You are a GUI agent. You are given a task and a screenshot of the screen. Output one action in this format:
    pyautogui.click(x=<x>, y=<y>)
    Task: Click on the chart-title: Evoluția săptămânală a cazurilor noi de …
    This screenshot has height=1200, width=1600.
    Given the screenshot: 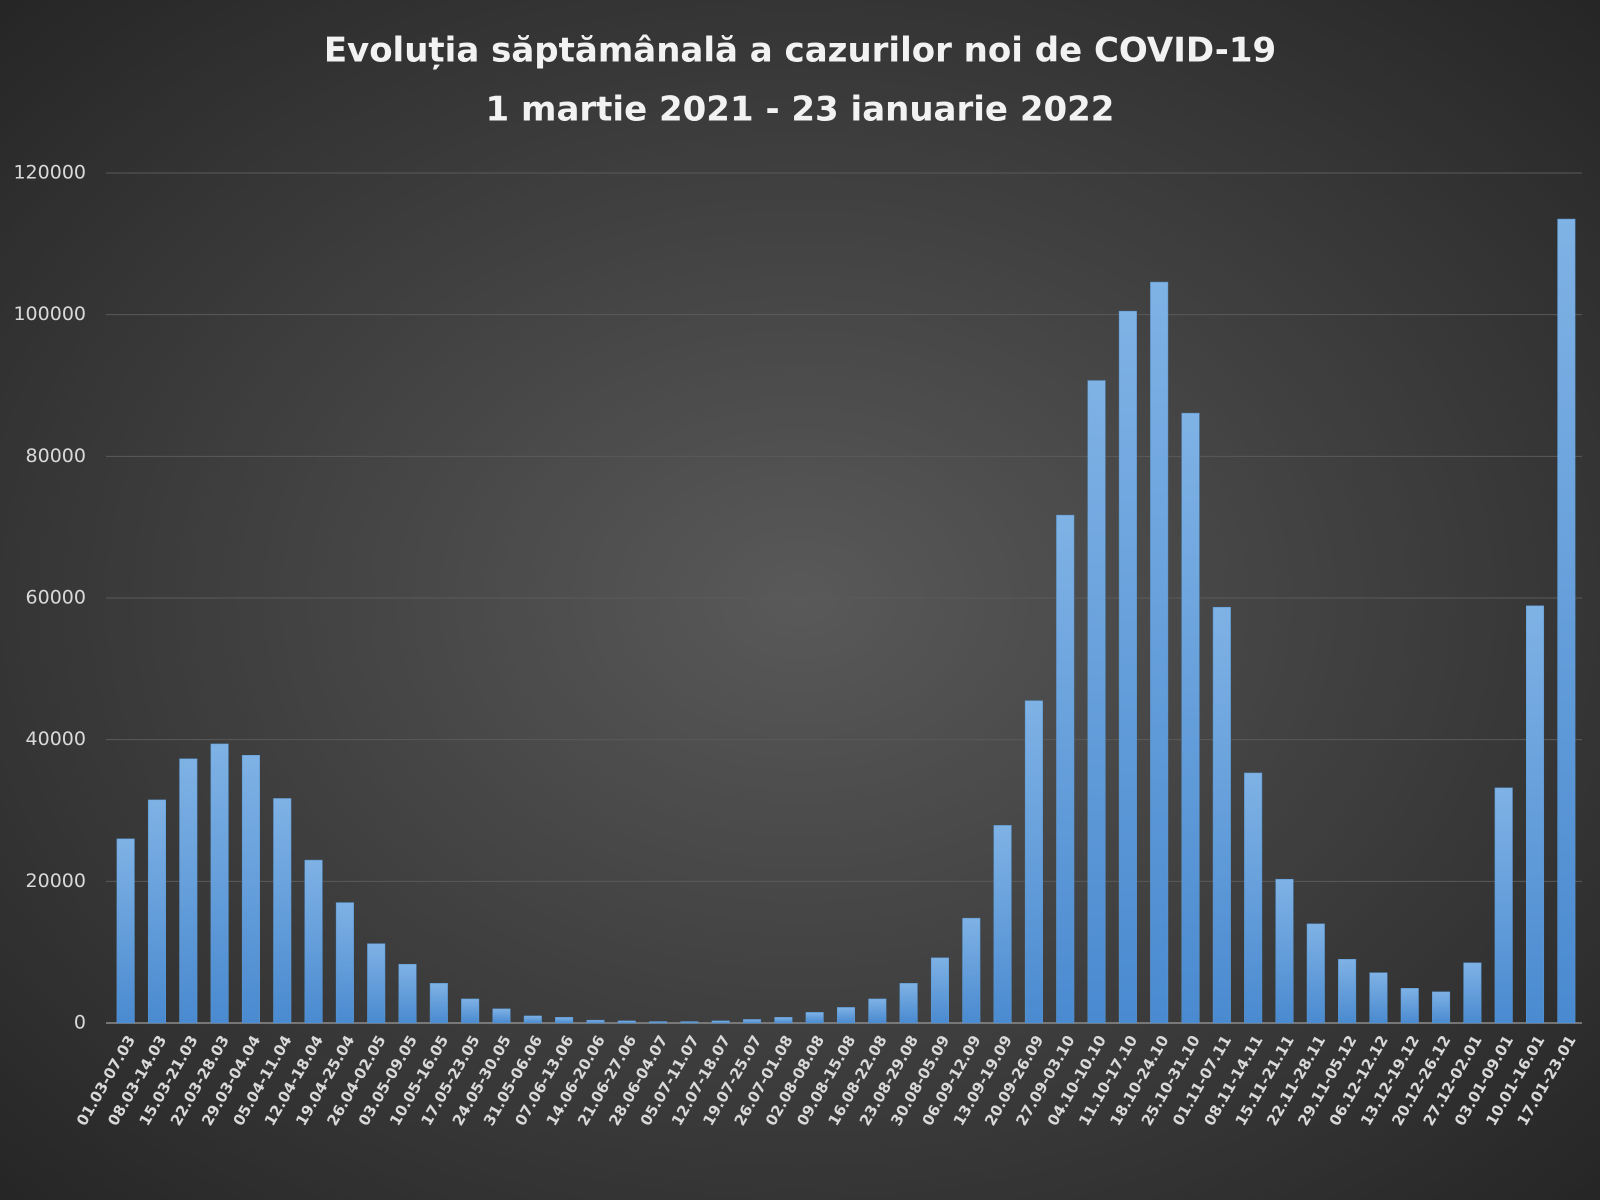 What is the action you would take?
    pyautogui.click(x=800, y=51)
    